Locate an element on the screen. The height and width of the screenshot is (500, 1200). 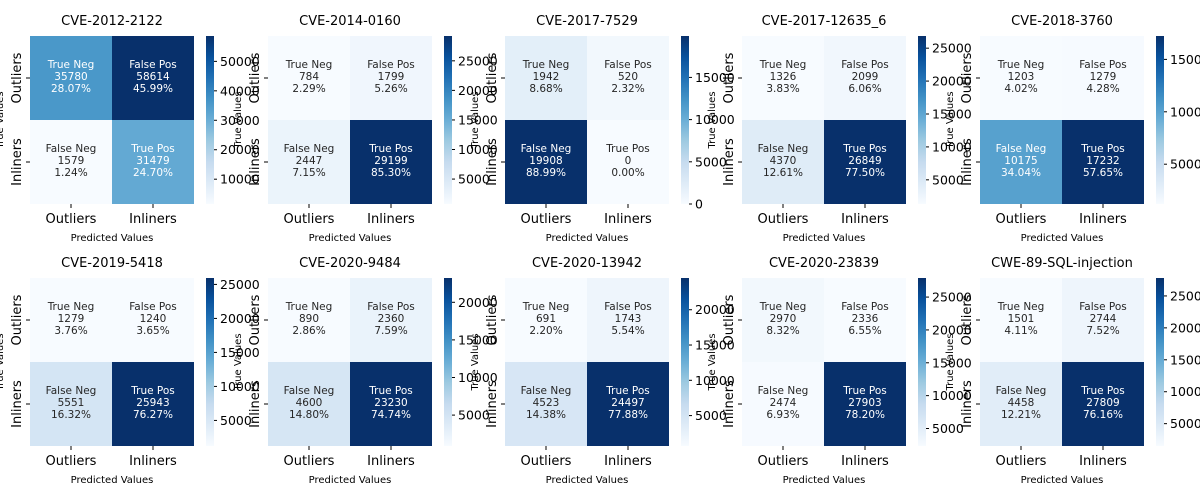
cell-count: 0 is located at coordinates (628, 161).